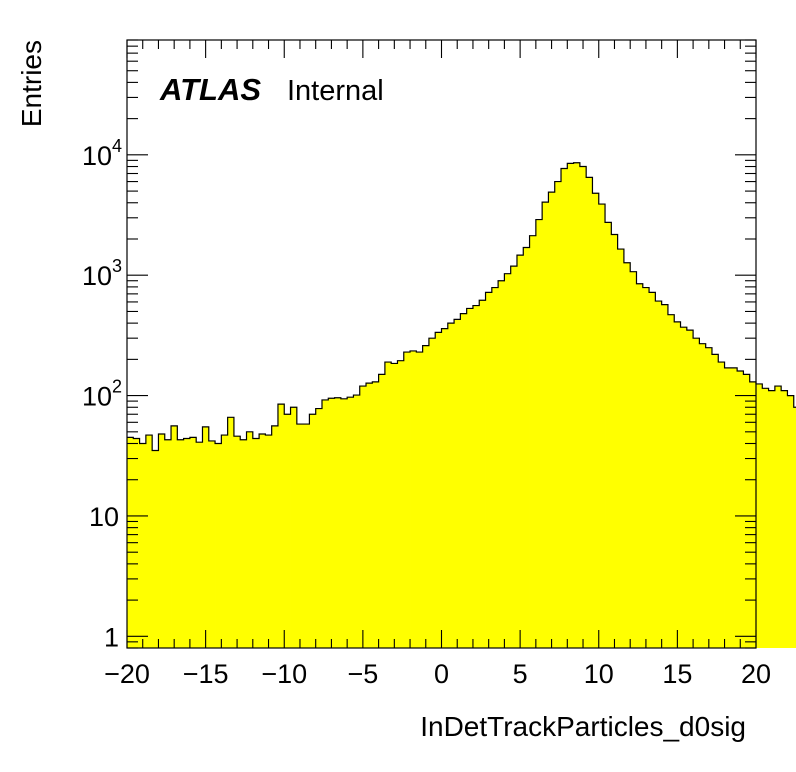 The image size is (796, 772). What do you see at coordinates (104, 517) in the screenshot?
I see `y-tick-label: 10` at bounding box center [104, 517].